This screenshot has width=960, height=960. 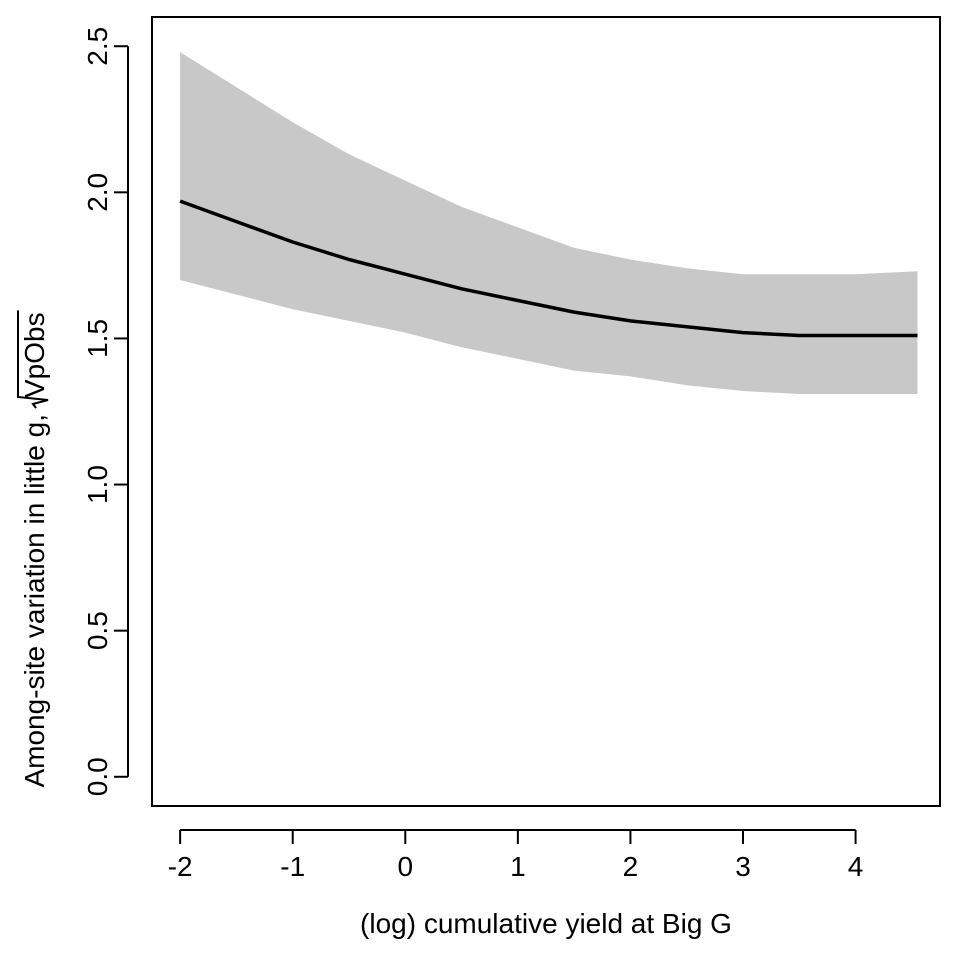 What do you see at coordinates (518, 866) in the screenshot?
I see `x-tick-label: 1` at bounding box center [518, 866].